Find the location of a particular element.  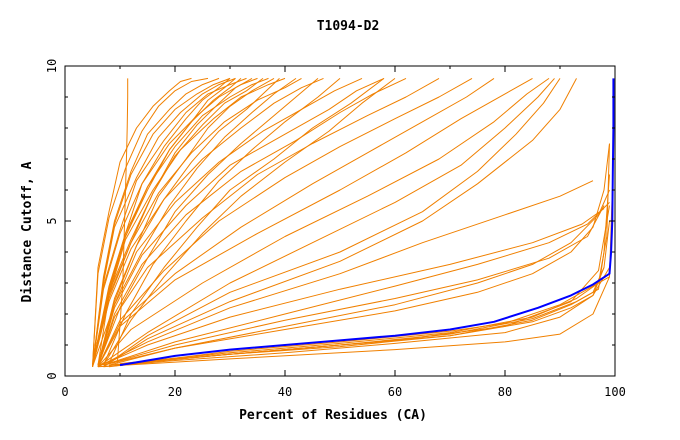

y-tick-label: 5 is located at coordinates (52, 220).